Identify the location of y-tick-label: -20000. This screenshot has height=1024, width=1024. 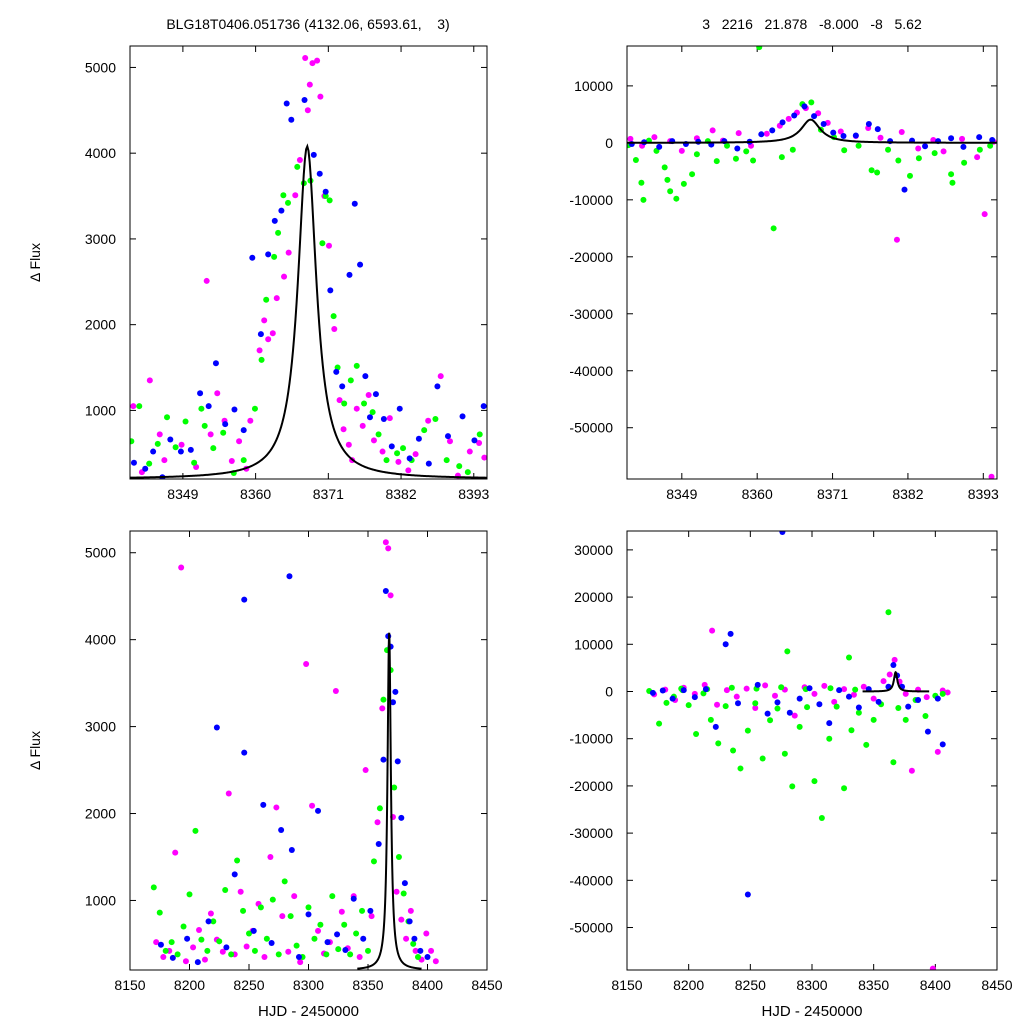
(591, 257).